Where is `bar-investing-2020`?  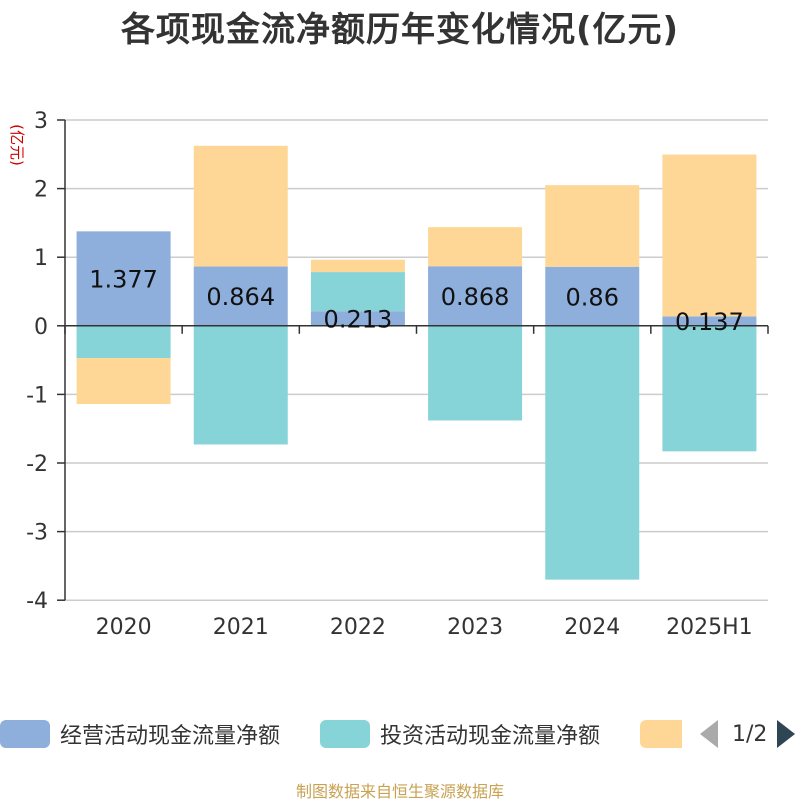
bar-investing-2020 is located at coordinates (123, 342).